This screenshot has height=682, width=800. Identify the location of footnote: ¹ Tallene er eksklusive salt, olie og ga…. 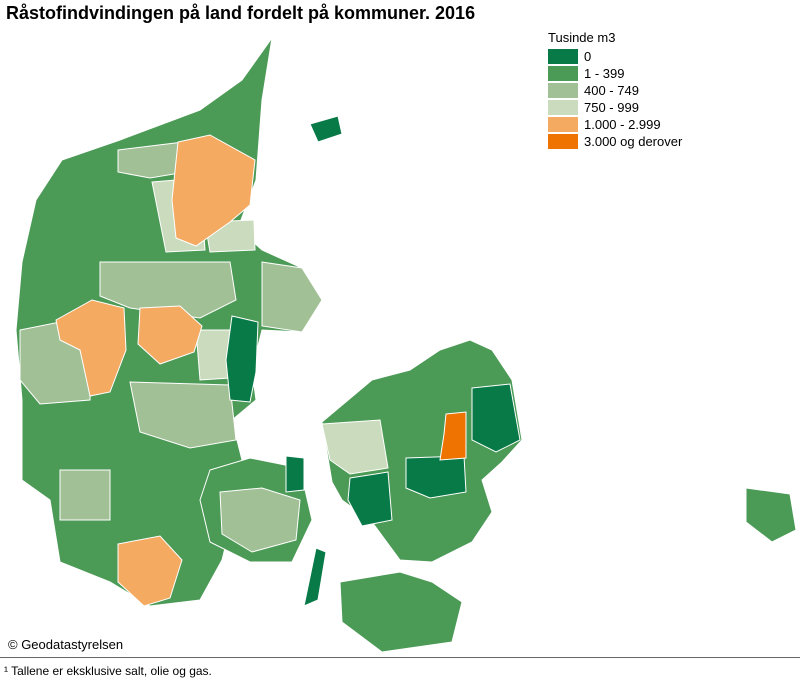
(108, 671).